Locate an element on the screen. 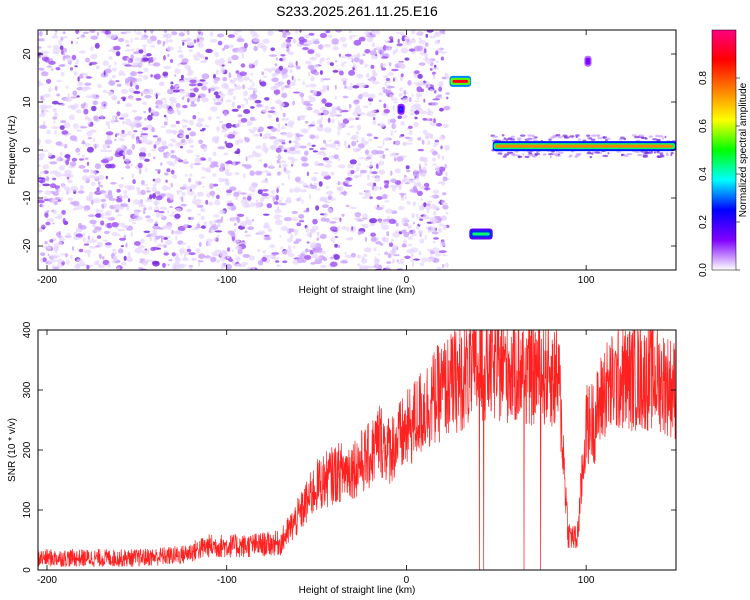 This screenshot has width=750, height=600. snr-y-tick-label: 200 is located at coordinates (27, 449).